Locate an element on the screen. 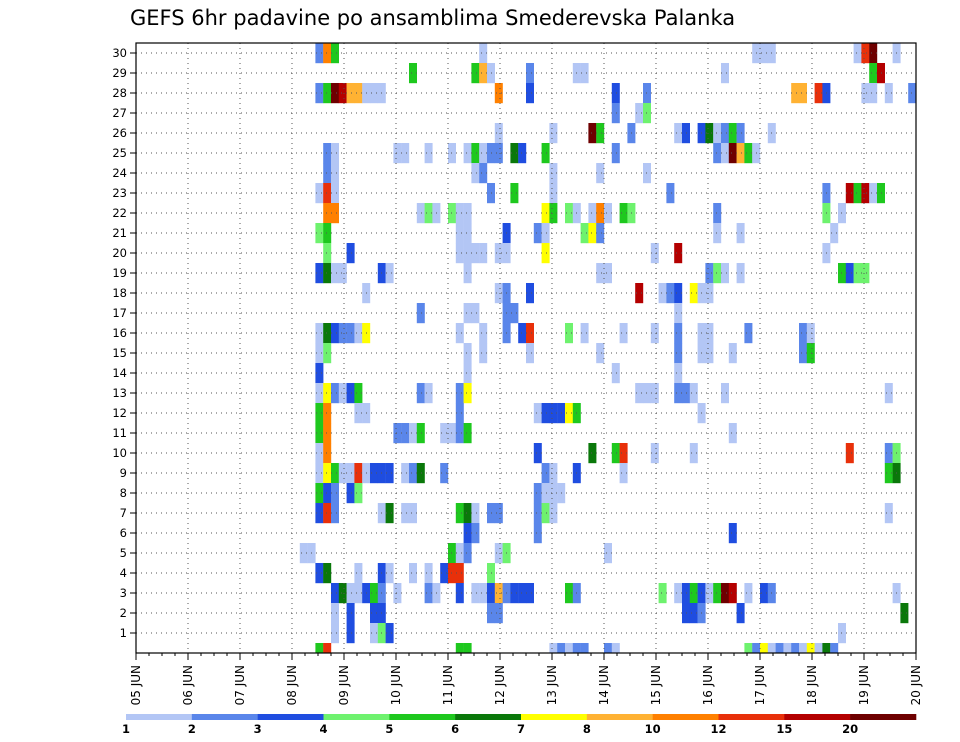 The height and width of the screenshot is (742, 960). y-tick-label: 14 is located at coordinates (119, 373).